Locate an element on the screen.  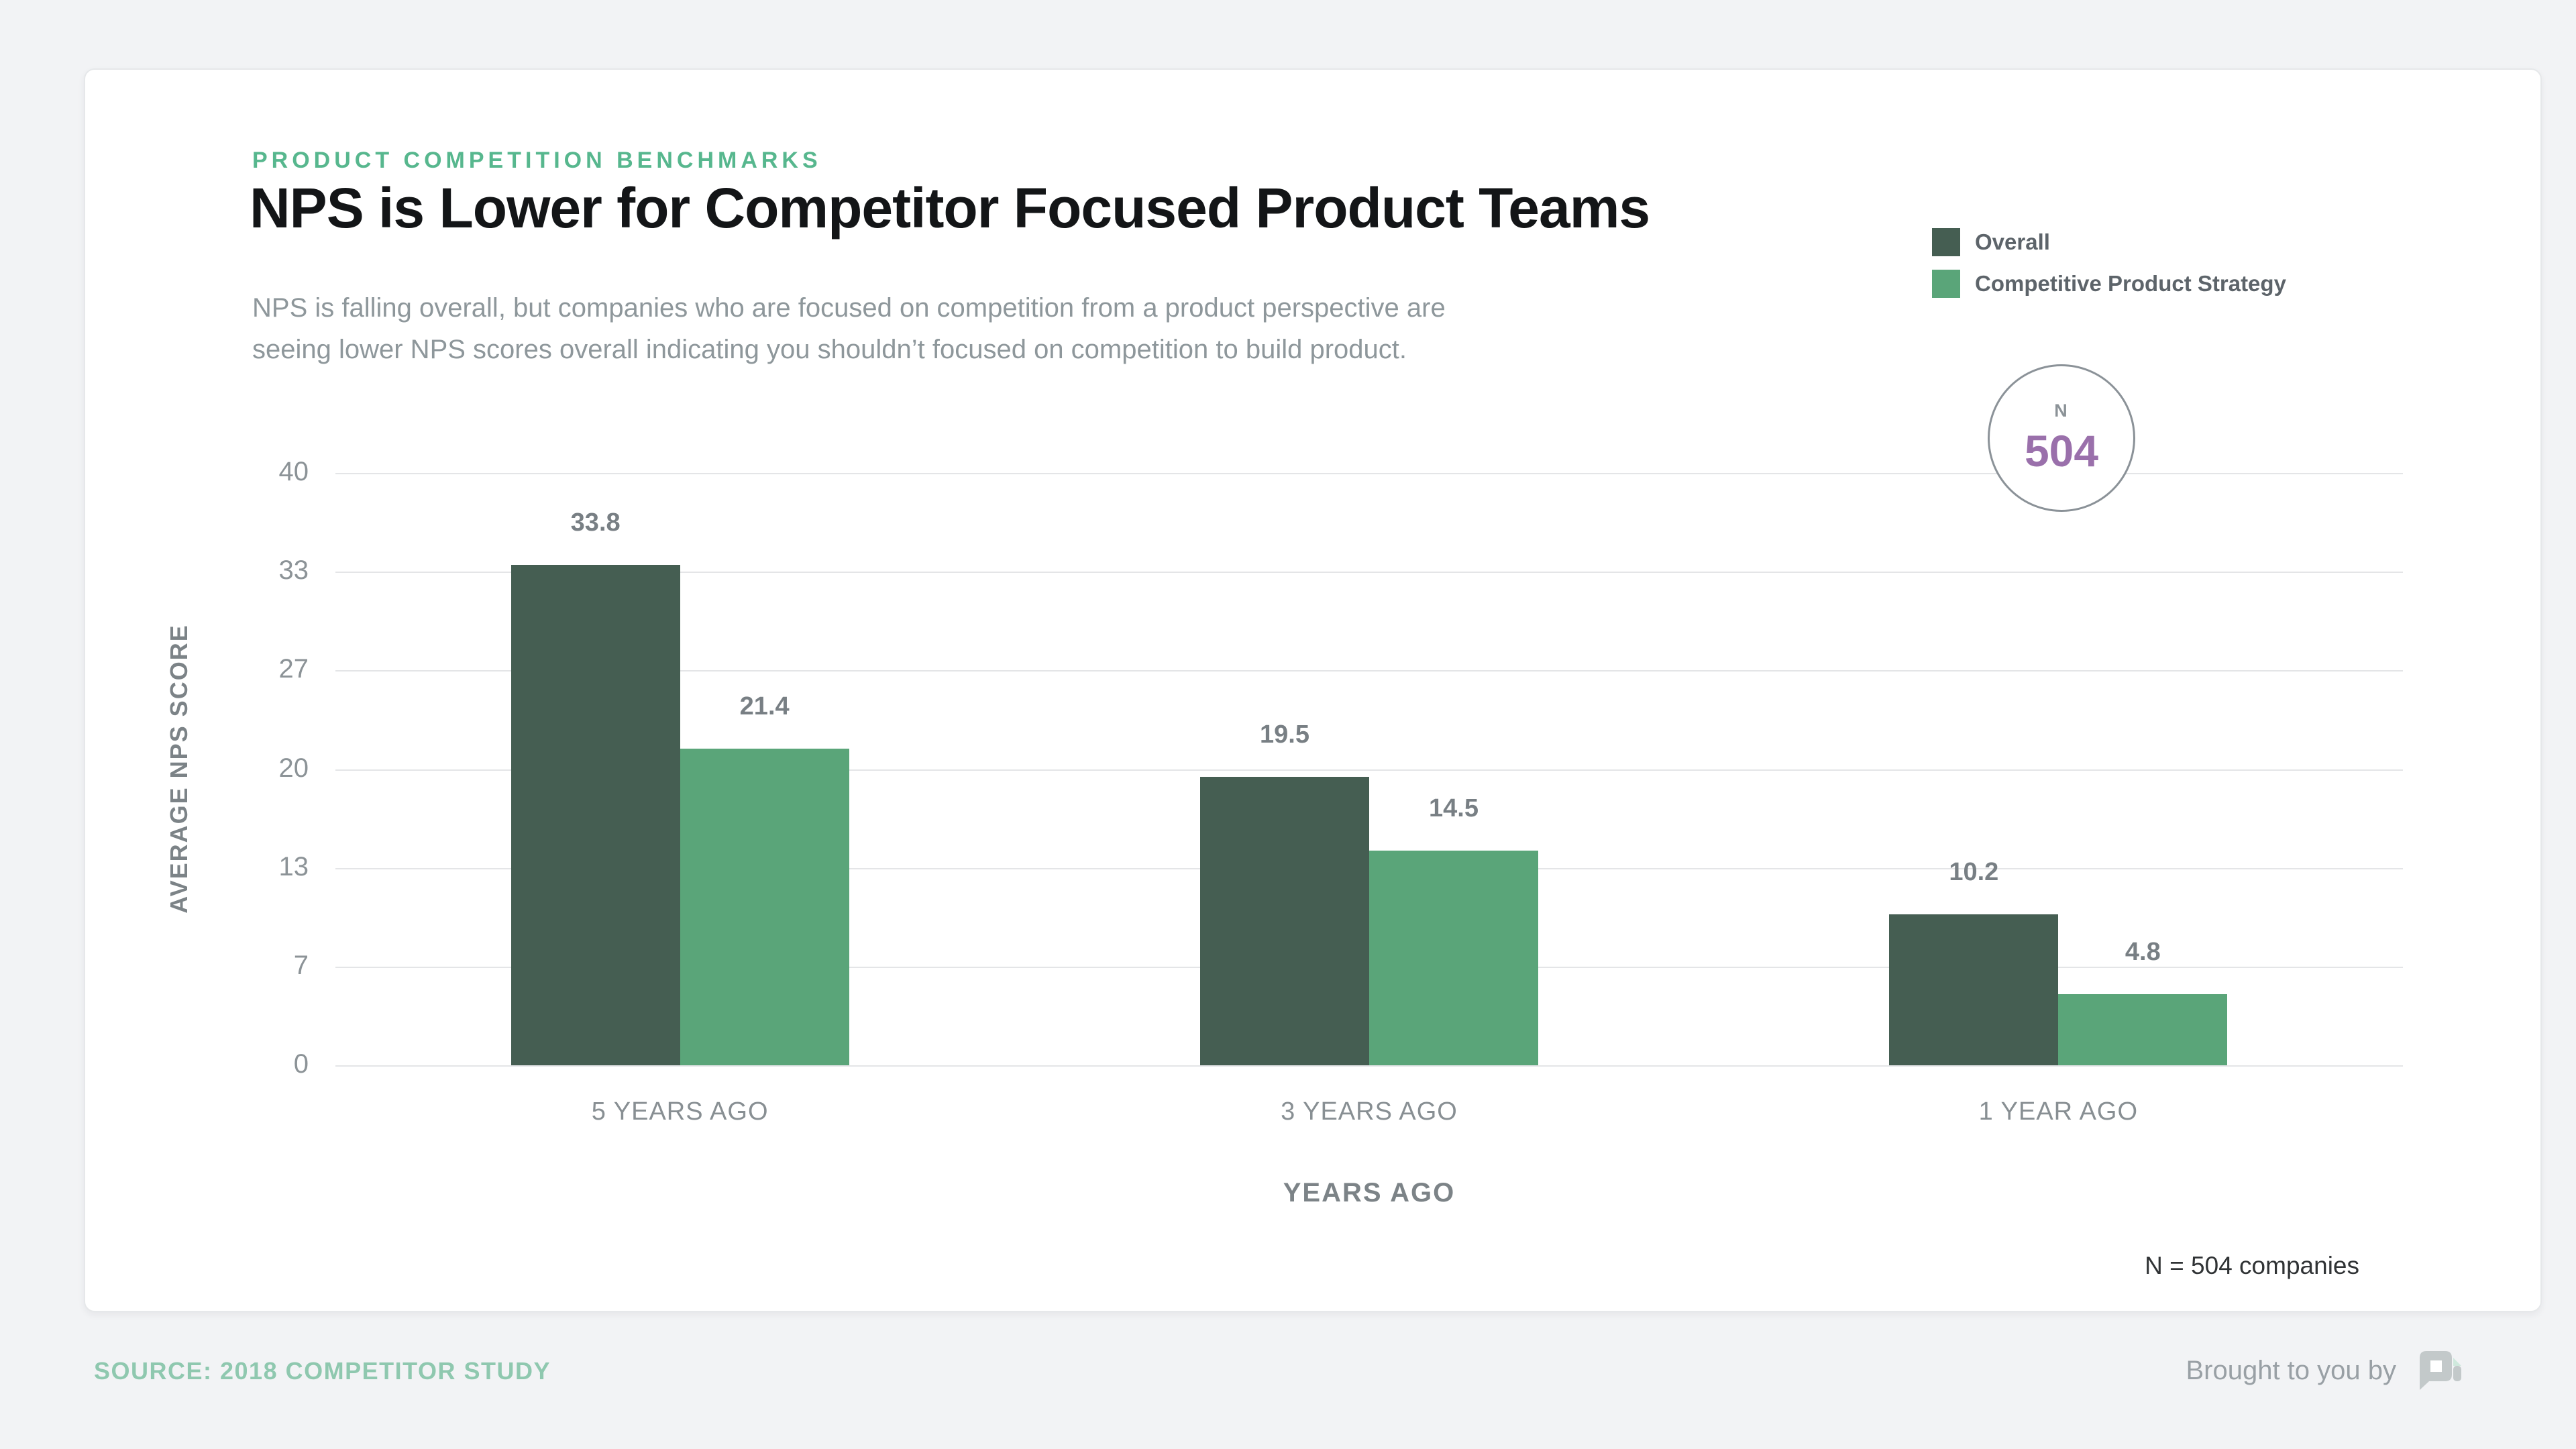
value-label-competitive-product-strategy-1-year-ago: 4.8 is located at coordinates (2143, 952).